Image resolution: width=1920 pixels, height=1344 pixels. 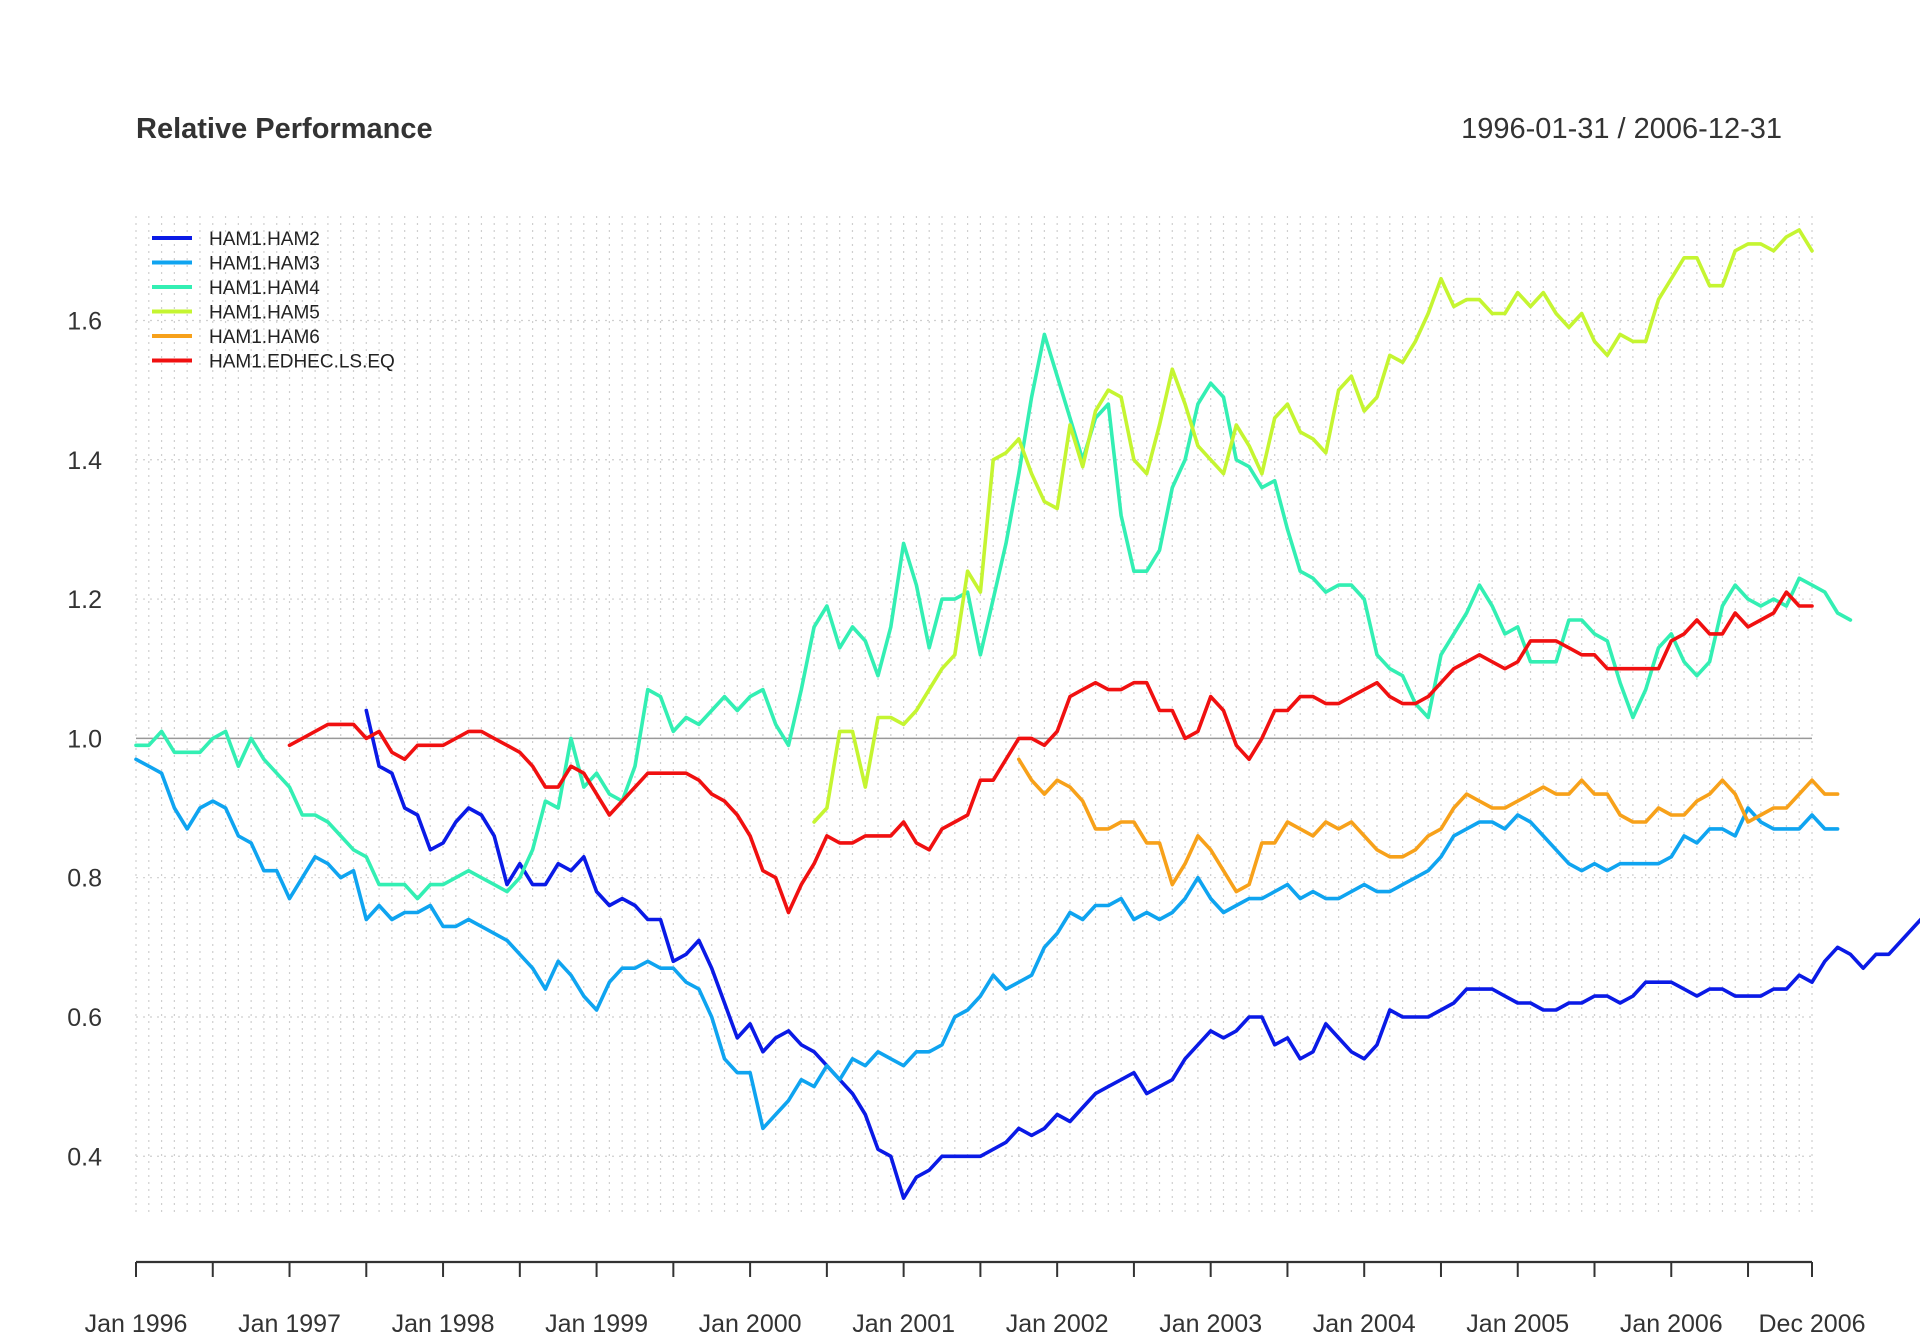 What do you see at coordinates (1210, 1324) in the screenshot?
I see `x-tick-label: Jan 2003` at bounding box center [1210, 1324].